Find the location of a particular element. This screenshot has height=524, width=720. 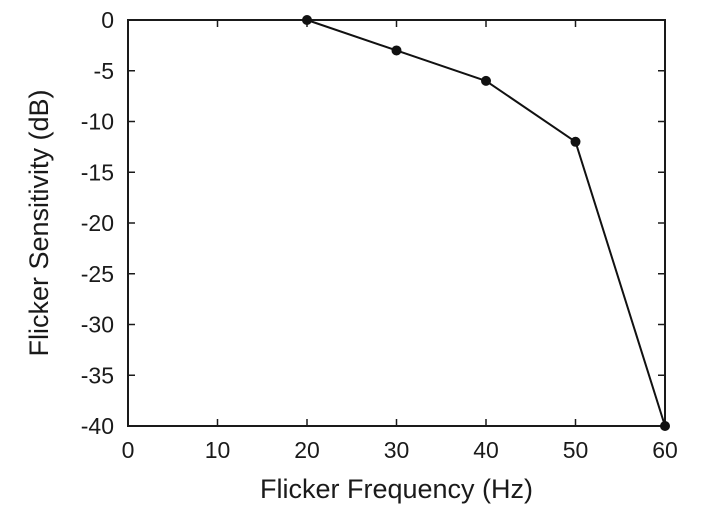

x-tick-label: 10 is located at coordinates (218, 450).